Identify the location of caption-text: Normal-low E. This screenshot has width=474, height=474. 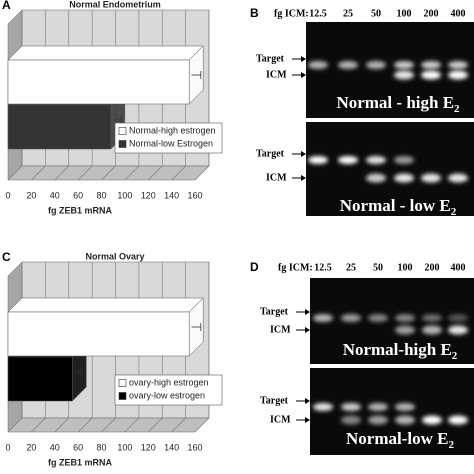
(397, 438).